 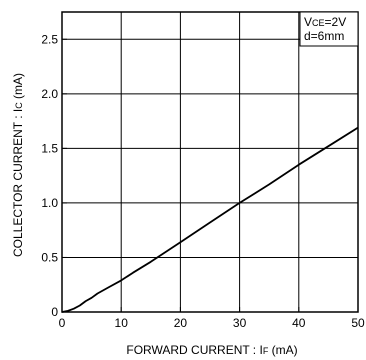 I want to click on annotation-line-2: d=6mm, so click(x=324, y=36).